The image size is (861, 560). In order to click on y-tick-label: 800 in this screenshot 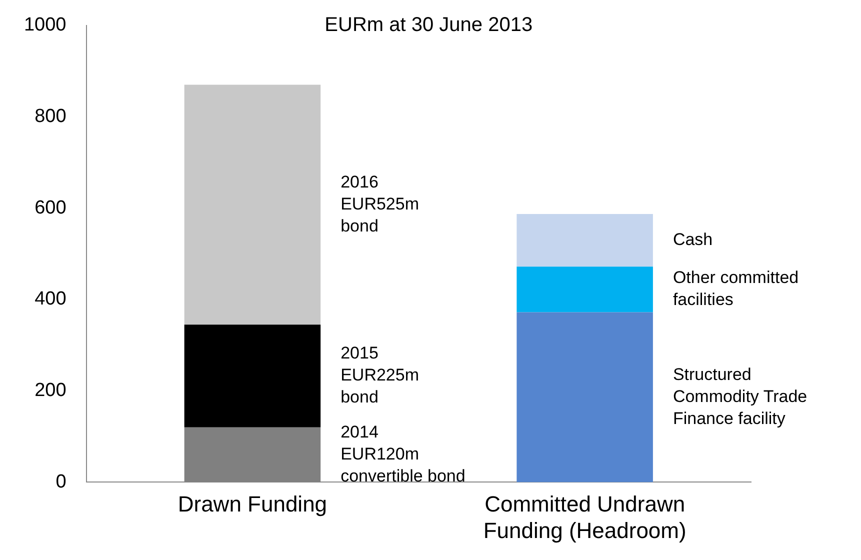, I will do `click(50, 116)`.